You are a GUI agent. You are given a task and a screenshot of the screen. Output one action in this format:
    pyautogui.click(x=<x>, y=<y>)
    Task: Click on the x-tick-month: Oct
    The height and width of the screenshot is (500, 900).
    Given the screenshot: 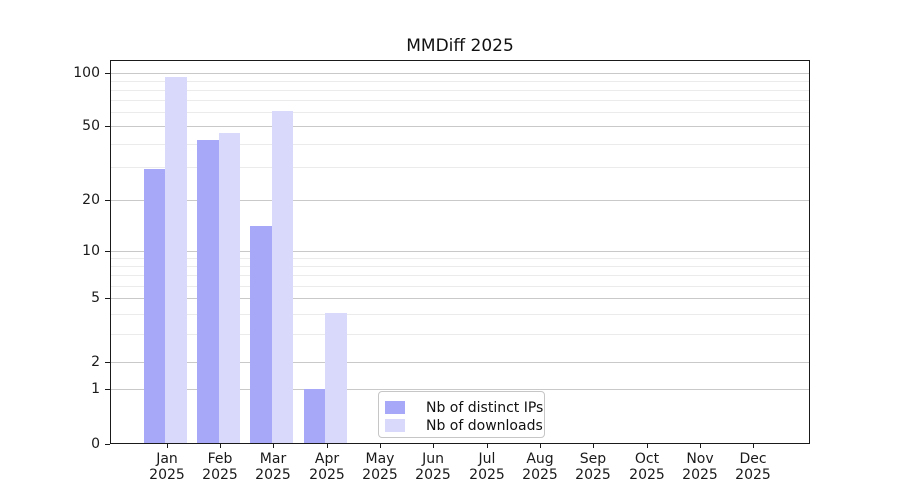 What is the action you would take?
    pyautogui.click(x=647, y=459)
    